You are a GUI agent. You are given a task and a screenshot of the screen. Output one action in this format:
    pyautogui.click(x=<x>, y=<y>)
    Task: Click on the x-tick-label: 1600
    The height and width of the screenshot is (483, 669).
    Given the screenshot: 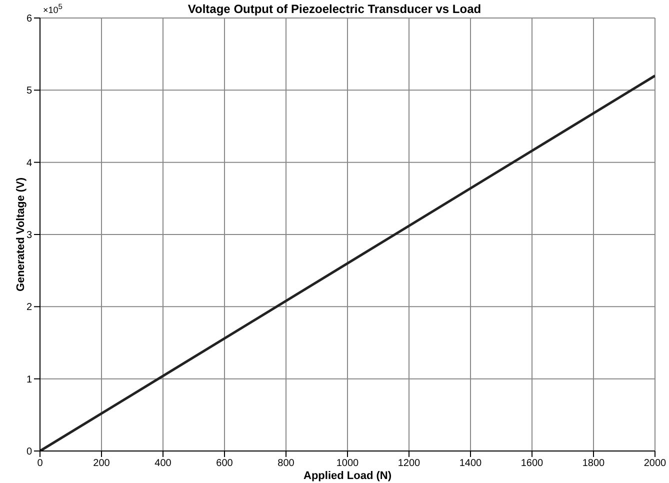 What is the action you would take?
    pyautogui.click(x=532, y=464)
    